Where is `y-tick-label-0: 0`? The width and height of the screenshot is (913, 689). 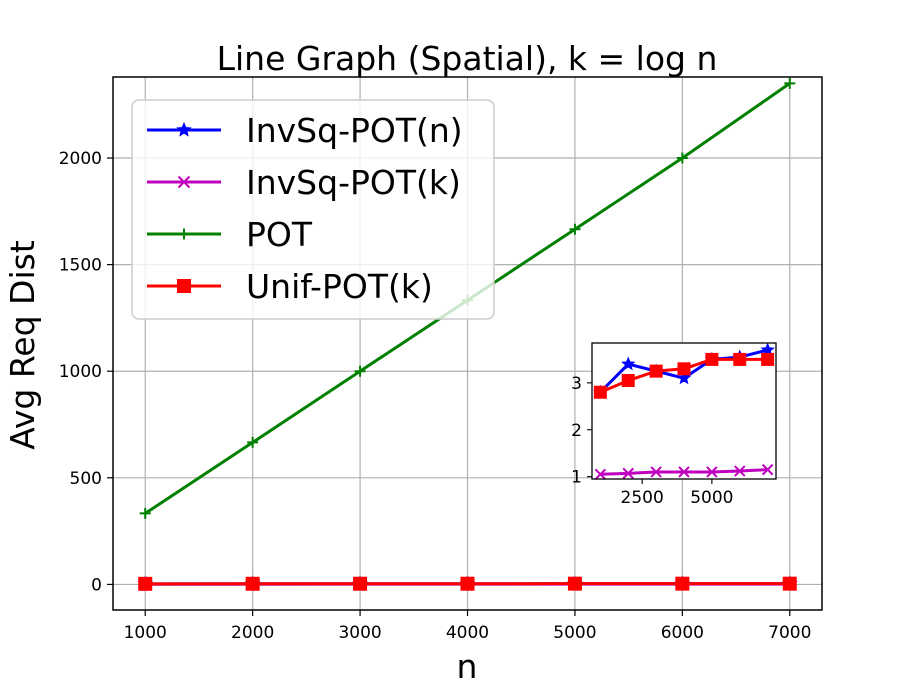 y-tick-label-0: 0 is located at coordinates (96, 585).